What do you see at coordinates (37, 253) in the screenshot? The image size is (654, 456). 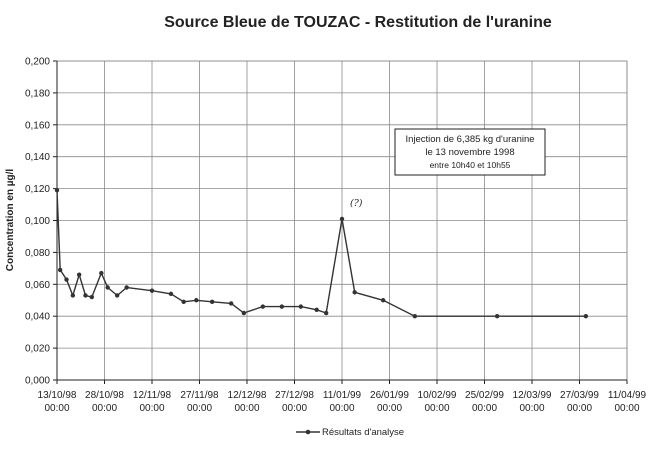 I see `y-tick-label: 0,080` at bounding box center [37, 253].